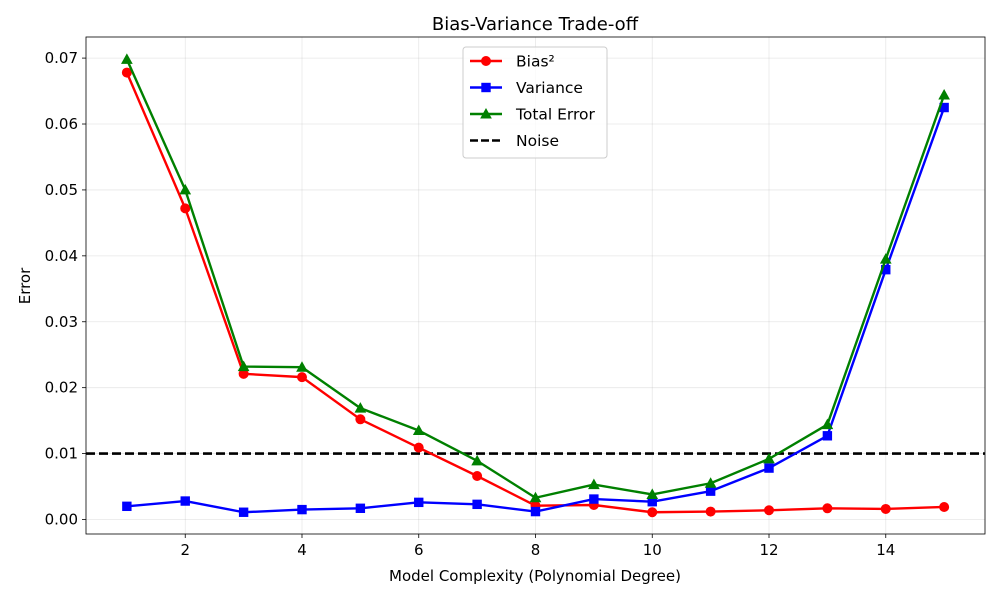 The image size is (1000, 600). What do you see at coordinates (535, 24) in the screenshot?
I see `chart-title: Bias-Variance Trade-off` at bounding box center [535, 24].